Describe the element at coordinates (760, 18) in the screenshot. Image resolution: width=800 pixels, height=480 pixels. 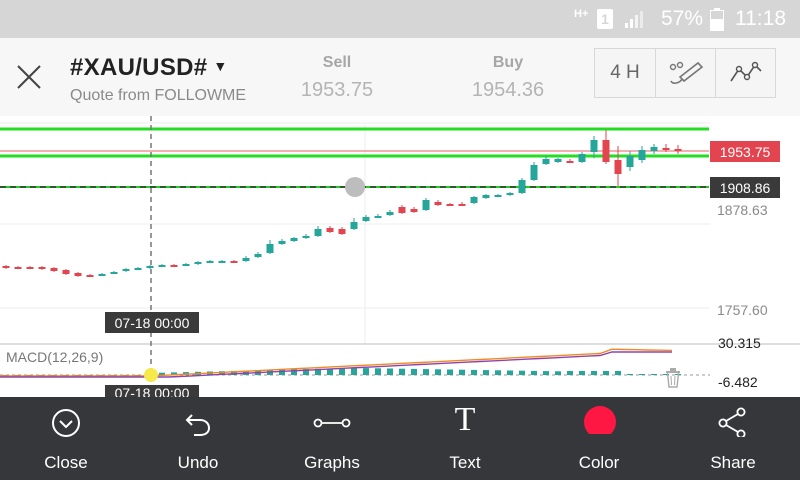
I see `clock: 11:18` at that location.